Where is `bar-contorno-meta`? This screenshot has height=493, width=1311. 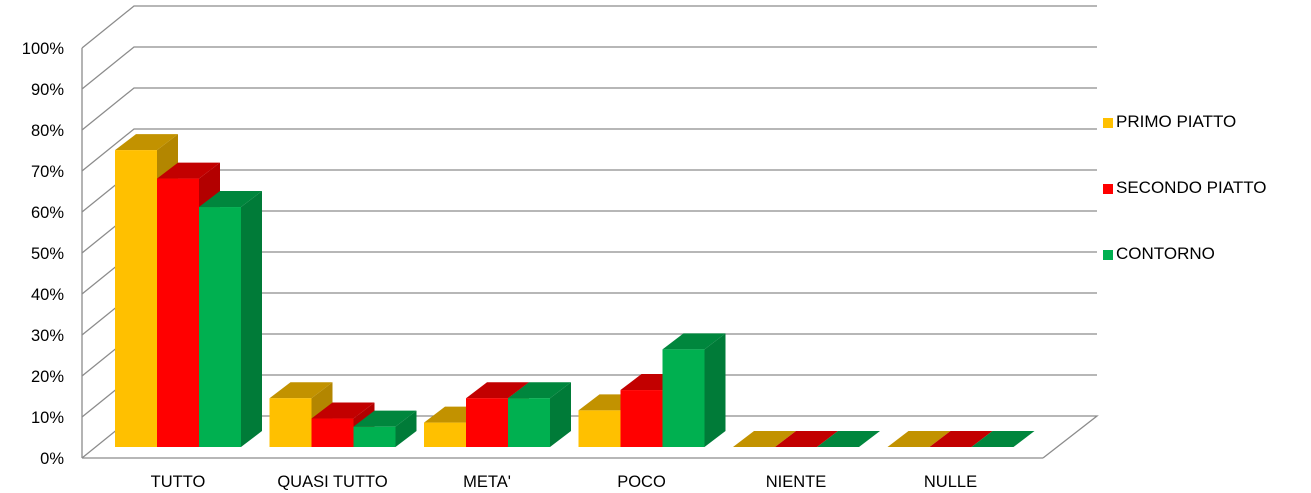 bar-contorno-meta is located at coordinates (539, 414).